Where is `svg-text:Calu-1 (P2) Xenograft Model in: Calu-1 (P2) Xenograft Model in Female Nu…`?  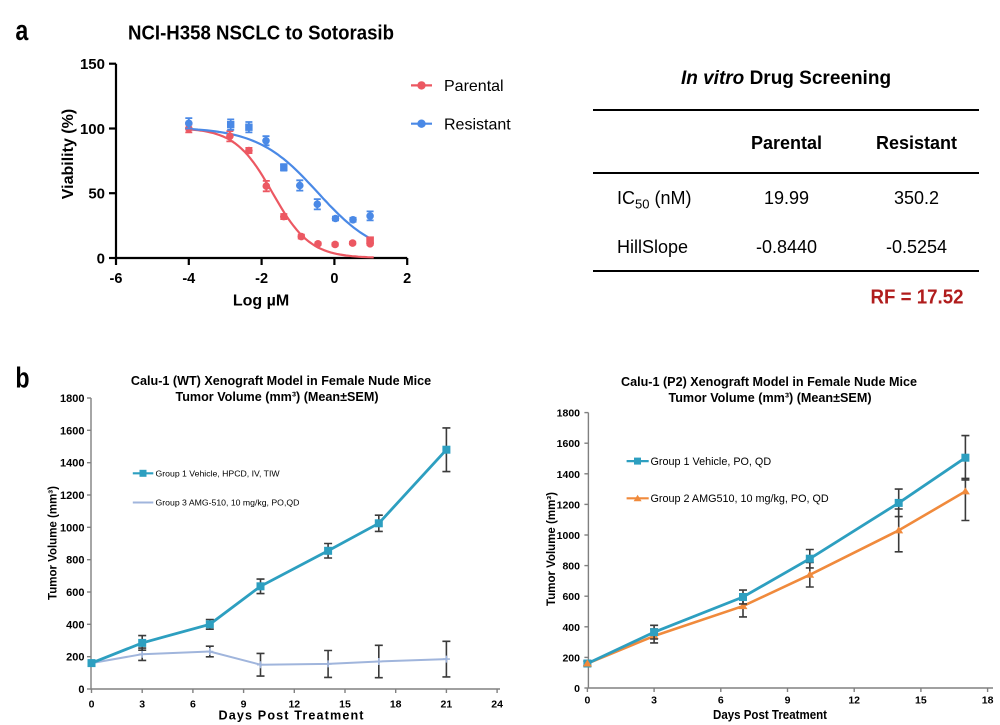
svg-text:Calu-1 (P2) Xenograft Model in: Calu-1 (P2) Xenograft Model in Female Nu… is located at coordinates (769, 382).